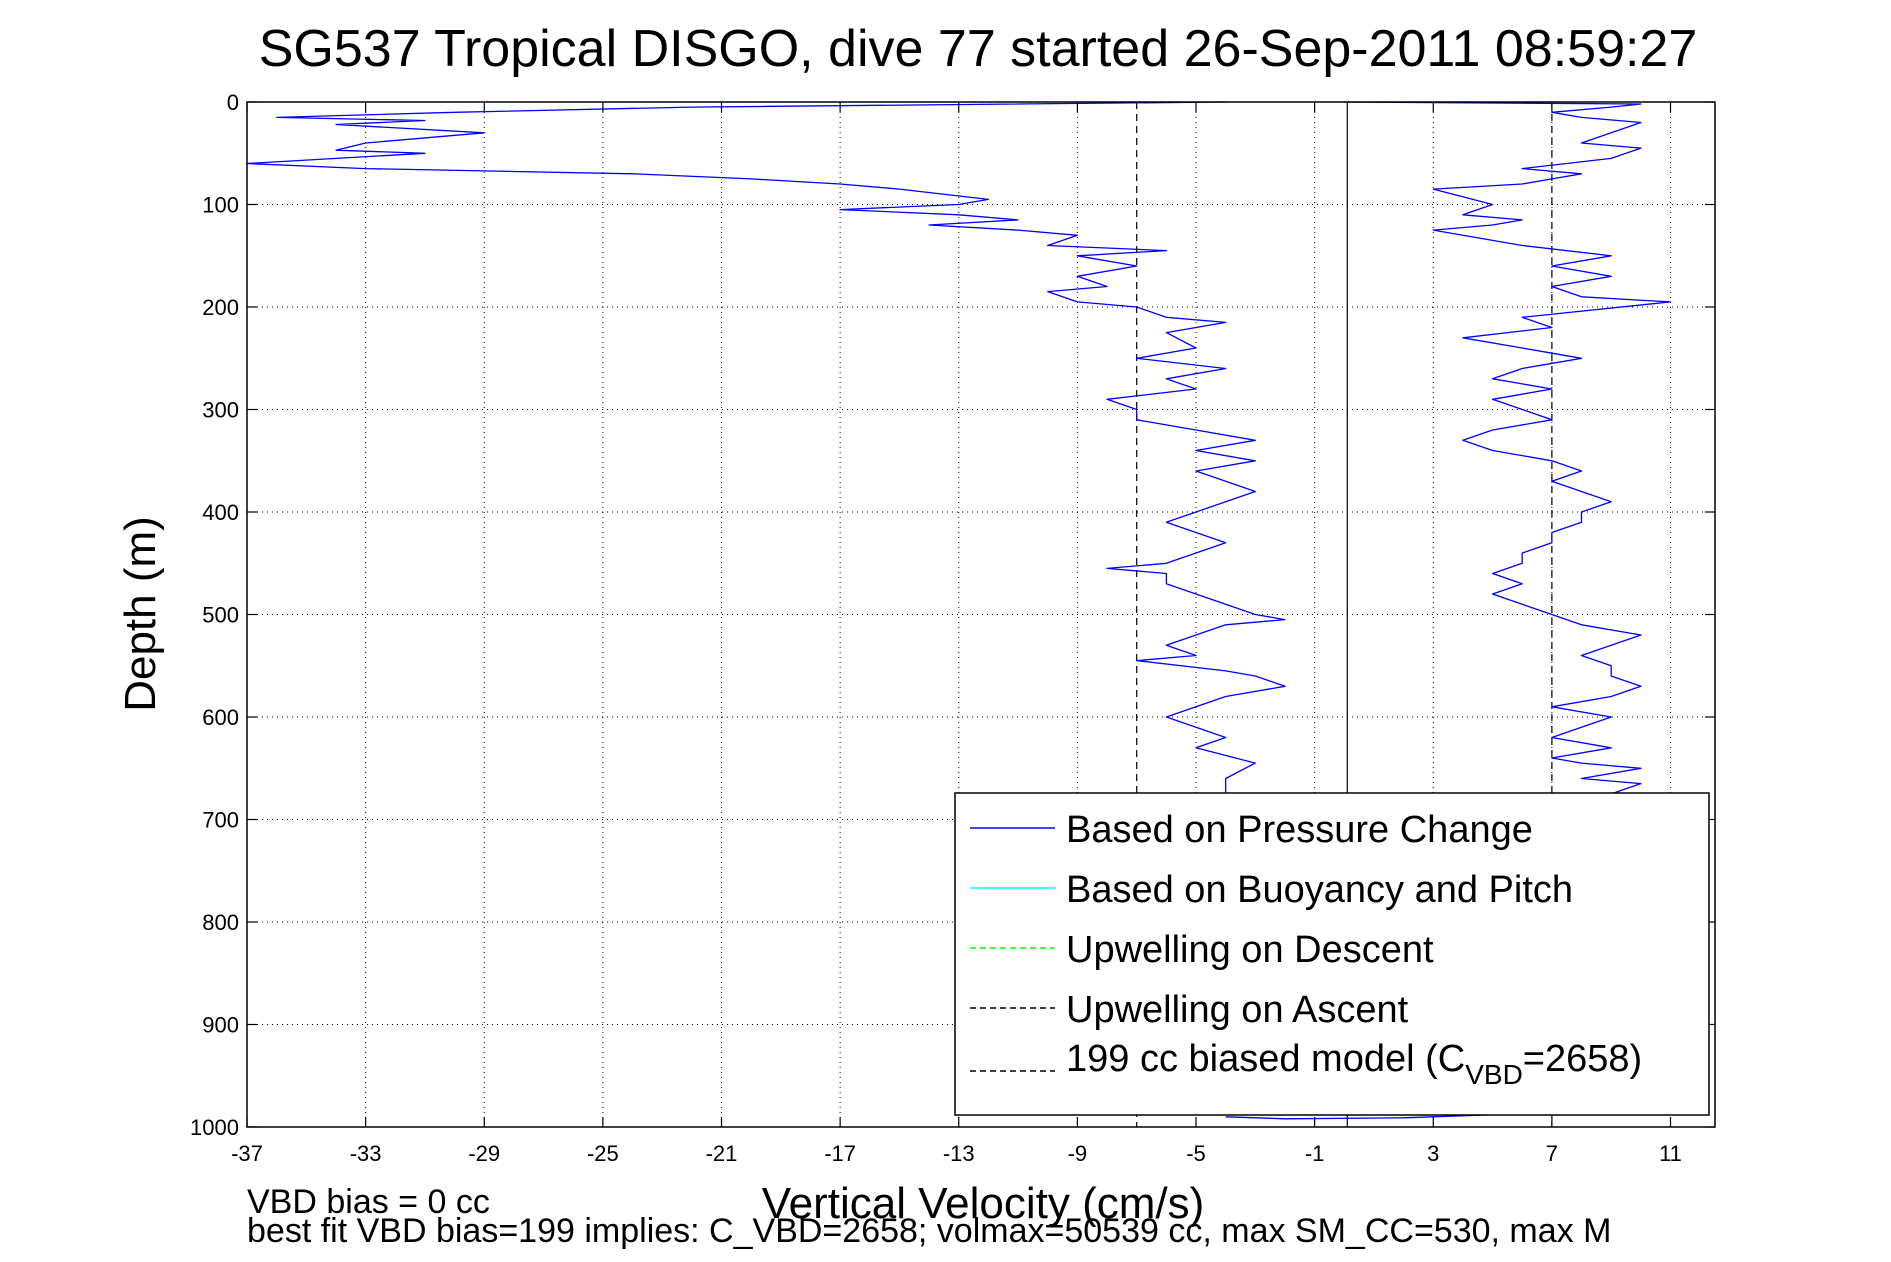 Image resolution: width=1891 pixels, height=1262 pixels. I want to click on x-tick-label: -1, so click(1315, 1153).